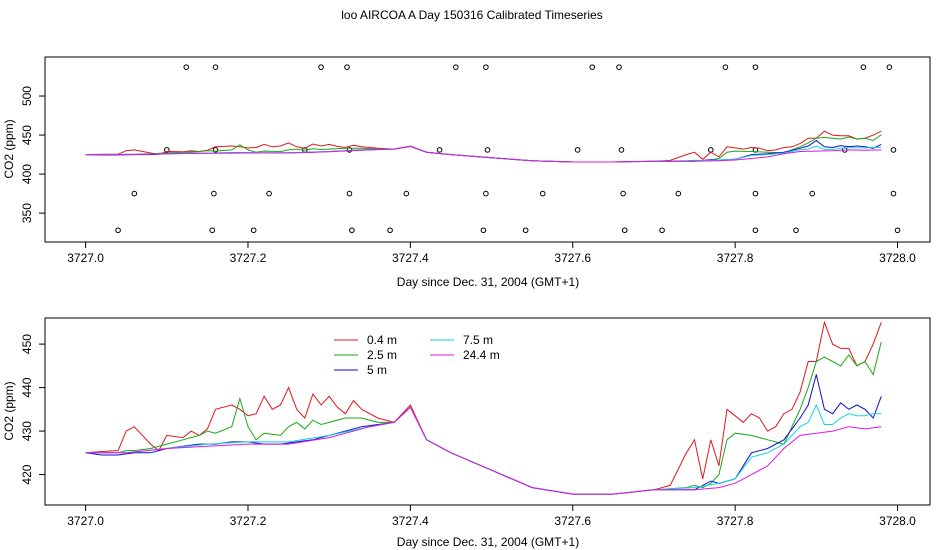 This screenshot has height=550, width=950. I want to click on y-tick-label-top: 400, so click(27, 174).